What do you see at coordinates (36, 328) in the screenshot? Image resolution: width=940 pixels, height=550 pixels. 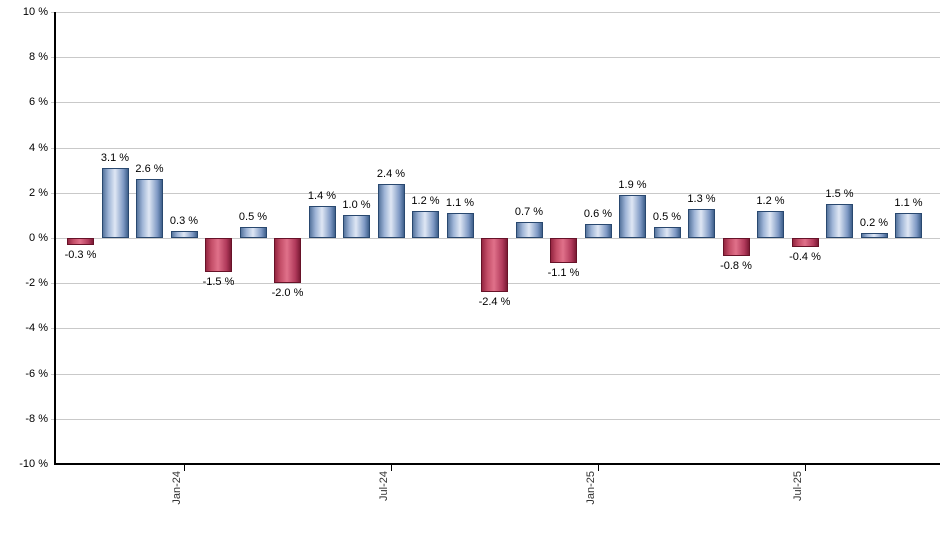 I see `y-axis-tick-label: -4 %` at bounding box center [36, 328].